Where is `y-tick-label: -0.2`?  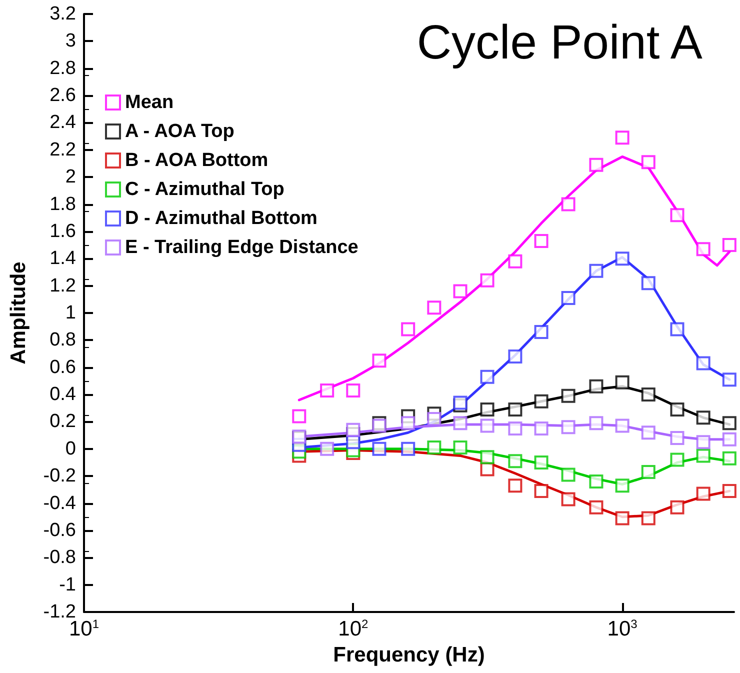 y-tick-label: -0.2 is located at coordinates (59, 476).